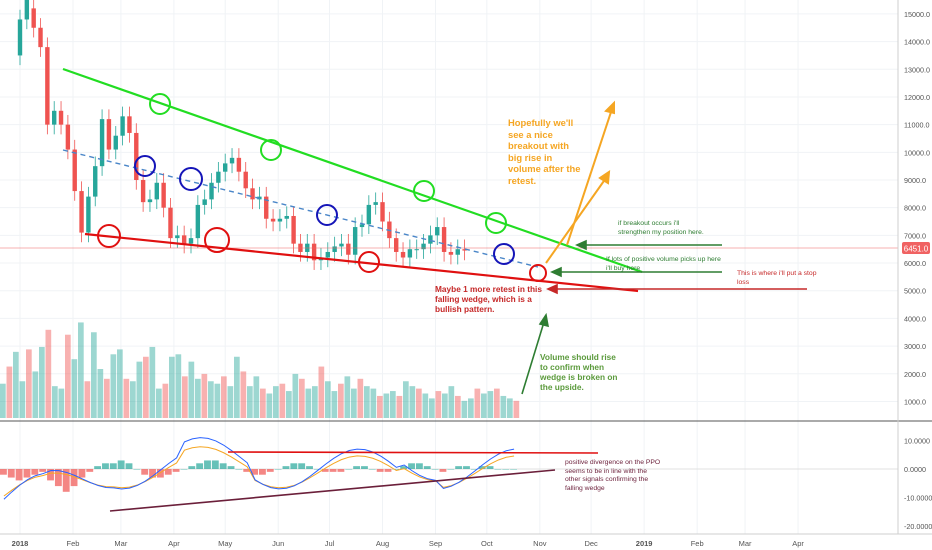 This screenshot has height=550, width=932. Describe the element at coordinates (259, 468) in the screenshot. I see `ppo-line` at that location.